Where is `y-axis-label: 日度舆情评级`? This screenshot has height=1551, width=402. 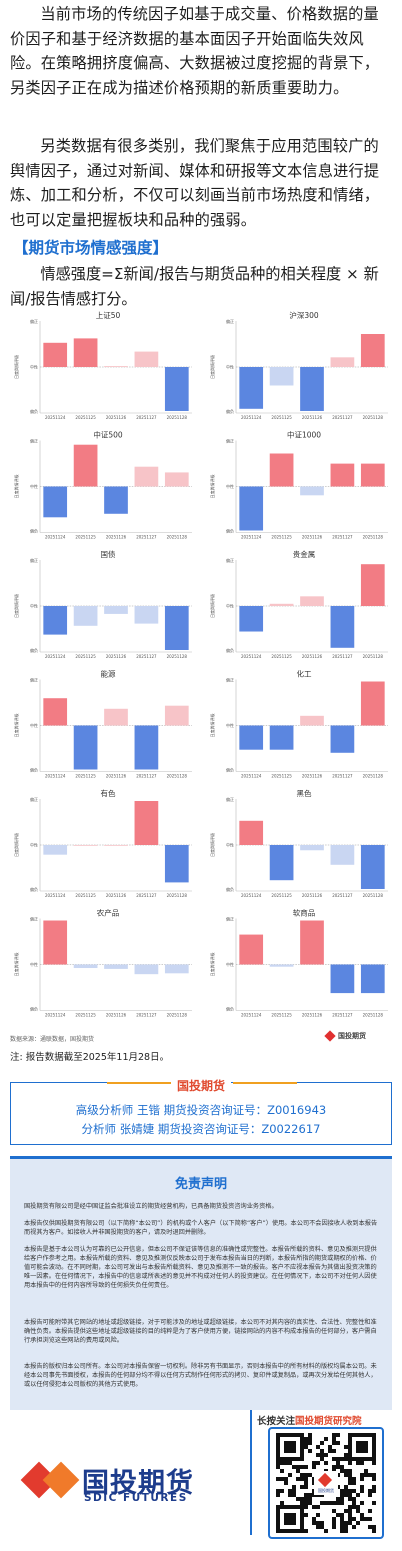 y-axis-label: 日度舆情评级 is located at coordinates (212, 845).